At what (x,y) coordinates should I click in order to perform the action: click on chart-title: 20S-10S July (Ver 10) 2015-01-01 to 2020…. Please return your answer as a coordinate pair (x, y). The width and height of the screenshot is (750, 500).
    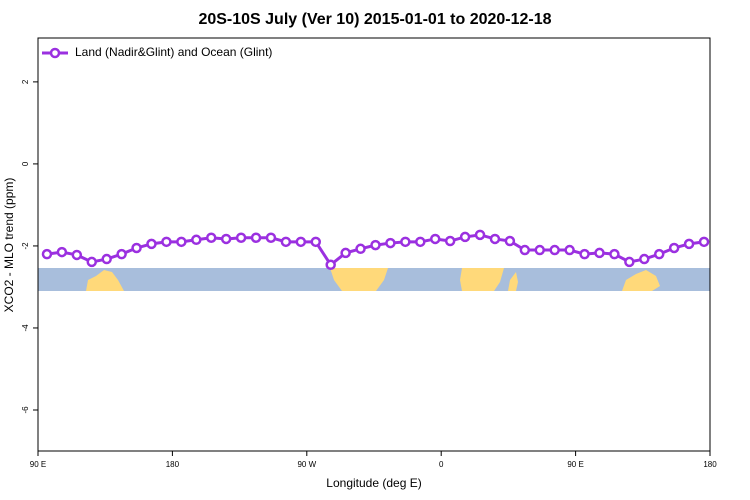
    Looking at the image, I should click on (374, 19).